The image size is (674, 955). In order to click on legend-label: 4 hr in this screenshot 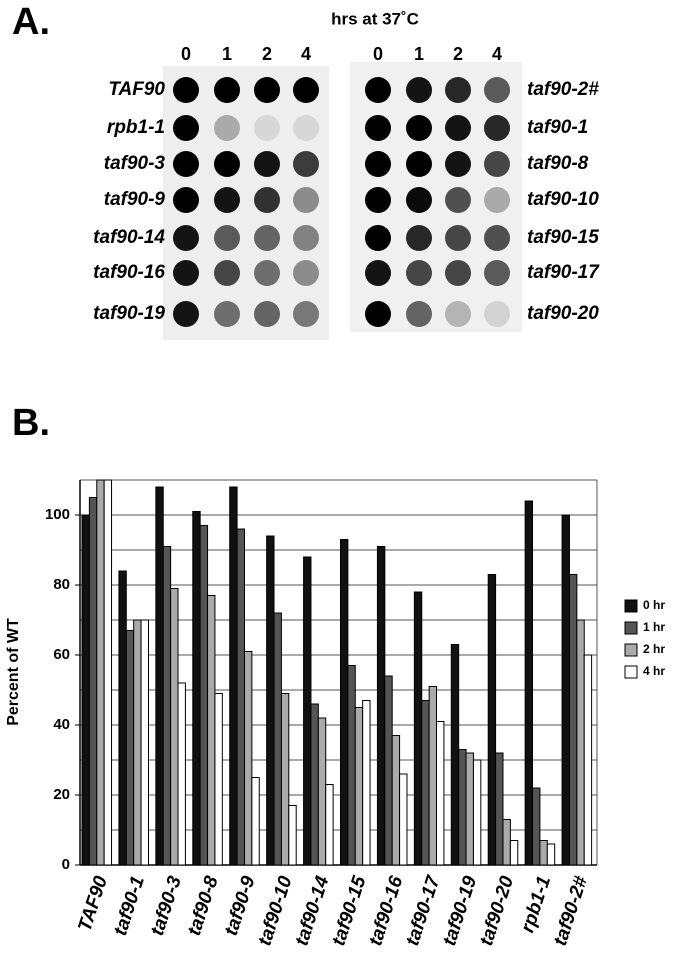, I will do `click(654, 671)`.